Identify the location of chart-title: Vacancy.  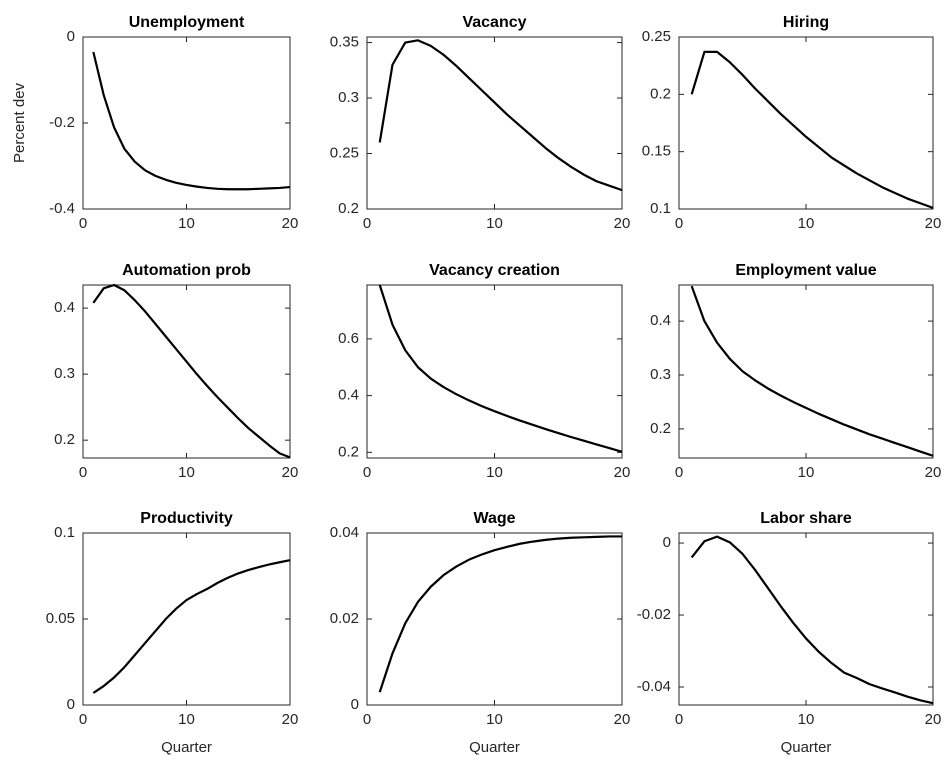
(494, 22).